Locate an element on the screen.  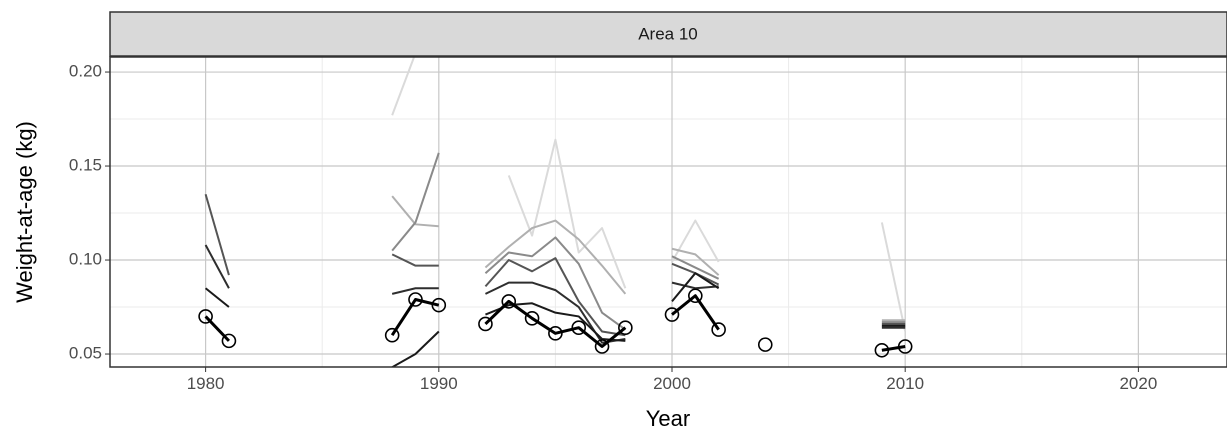
strip-label: Area 10 is located at coordinates (668, 33).